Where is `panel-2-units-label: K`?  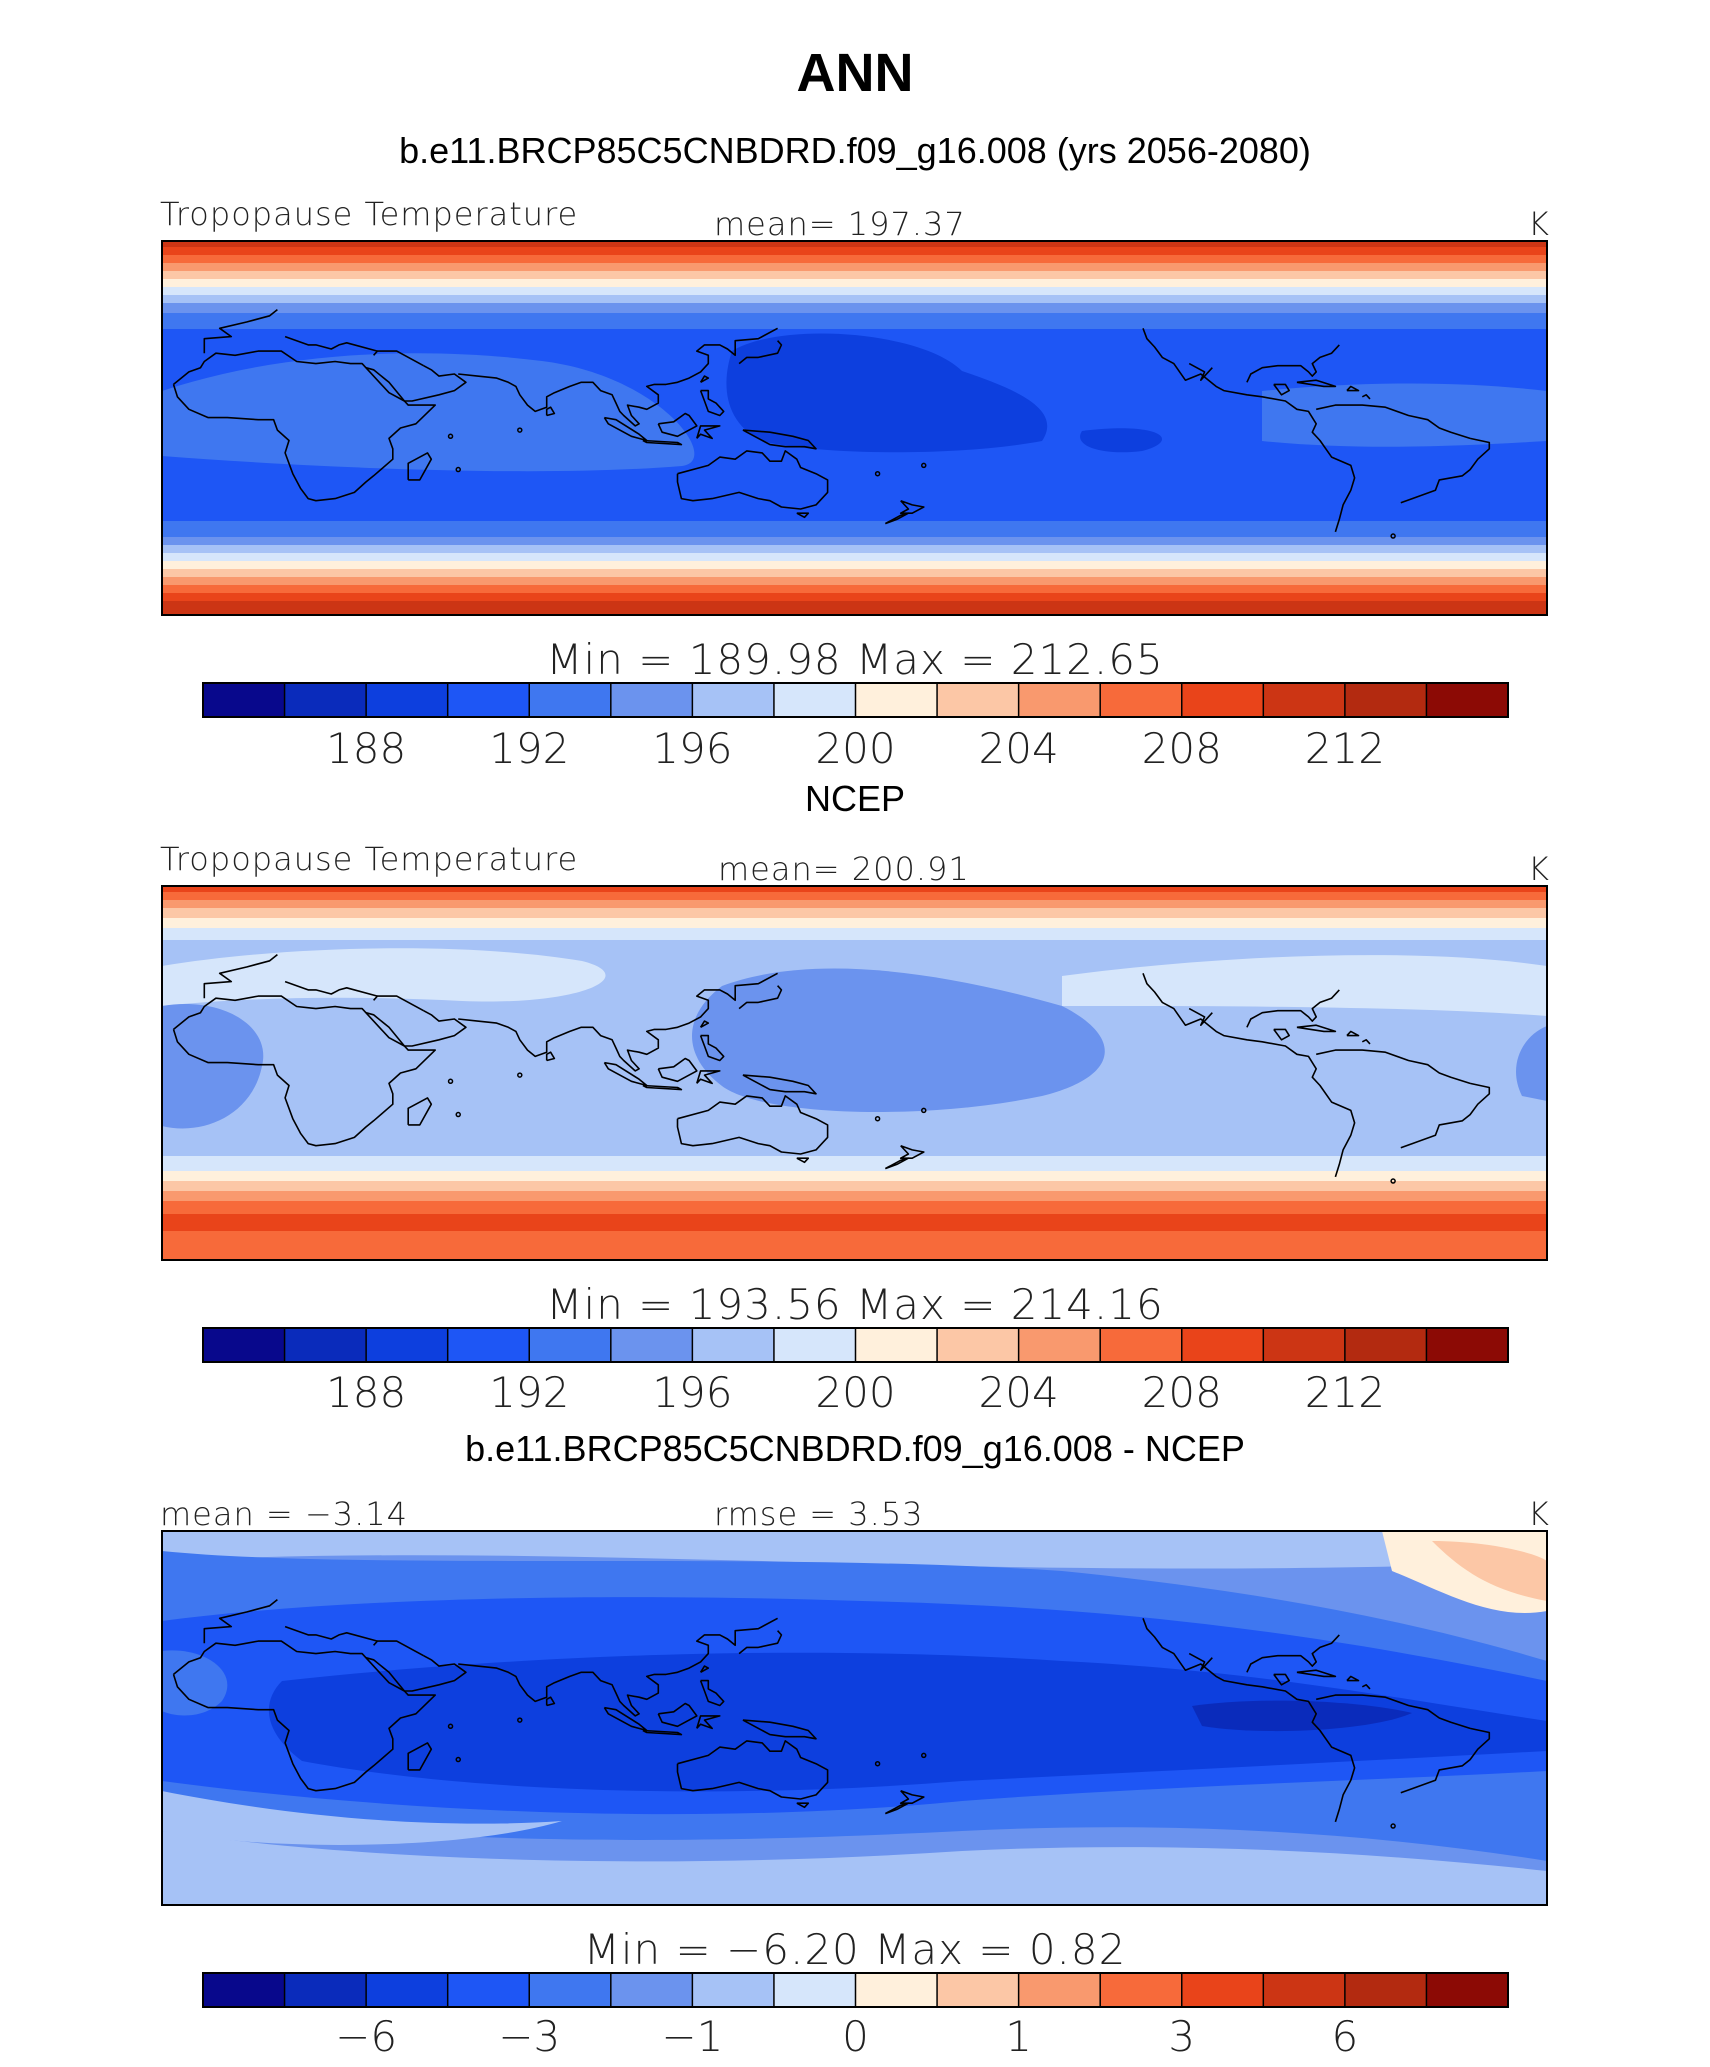 panel-2-units-label: K is located at coordinates (1539, 869).